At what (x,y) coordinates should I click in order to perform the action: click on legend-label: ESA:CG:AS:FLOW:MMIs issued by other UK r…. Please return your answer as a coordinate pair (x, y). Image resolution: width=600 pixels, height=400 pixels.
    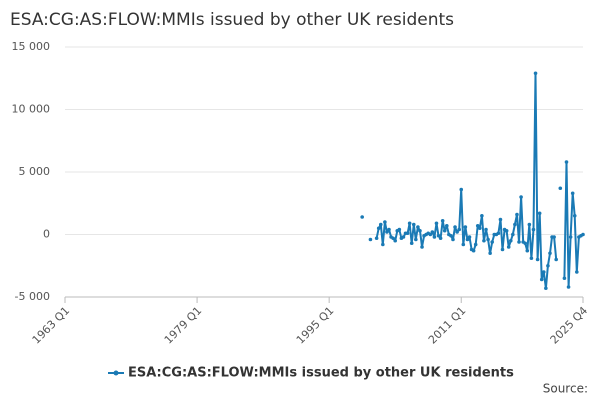
    Looking at the image, I should click on (321, 373).